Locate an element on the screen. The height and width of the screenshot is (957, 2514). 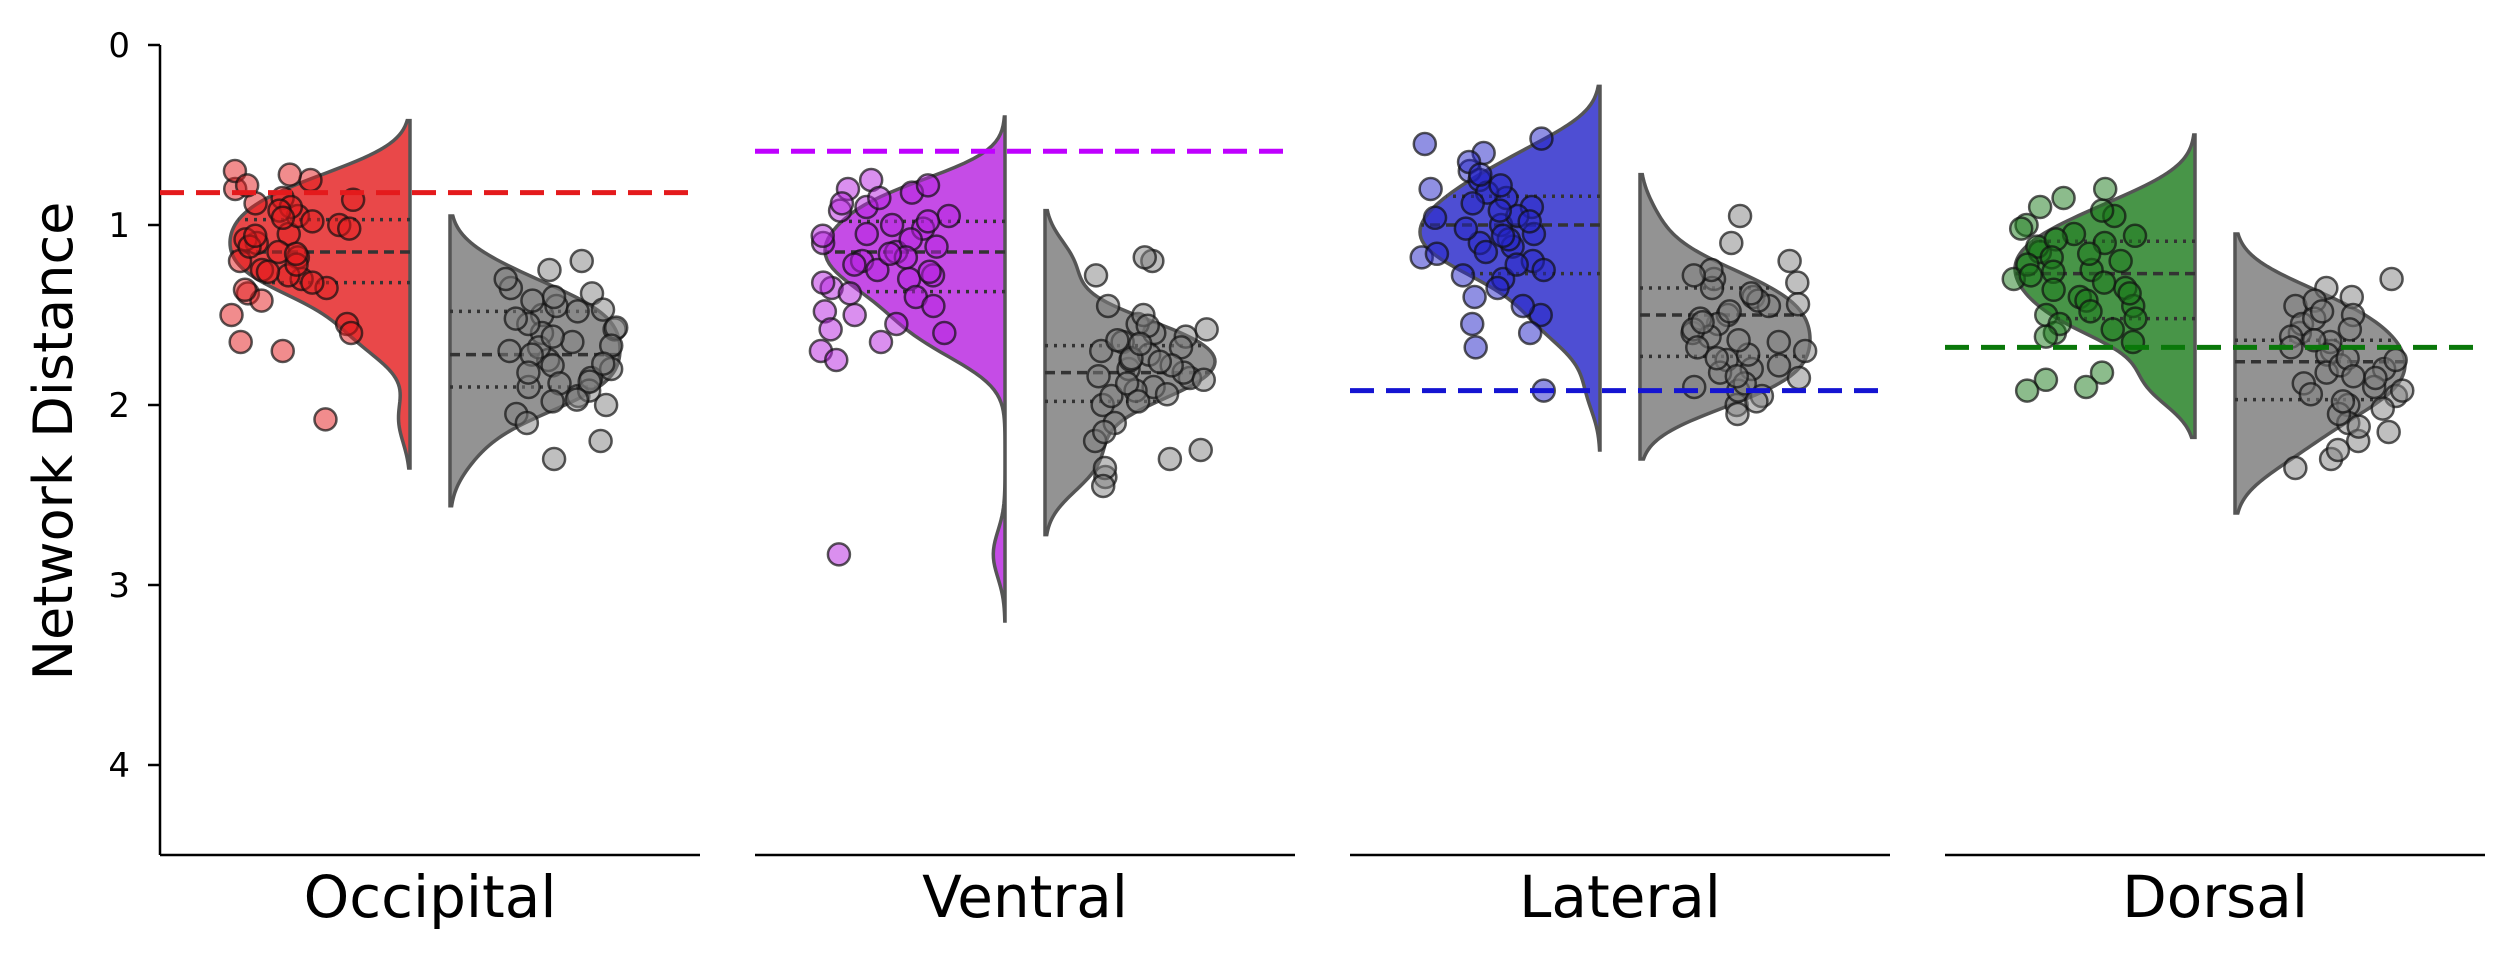
category-label: Ventral is located at coordinates (1025, 897).